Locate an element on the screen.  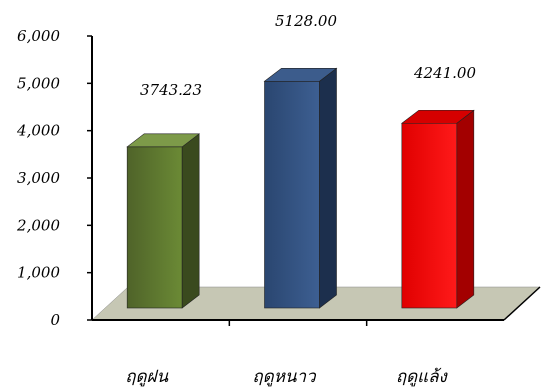
y-tick-label: 3,000 is located at coordinates (38, 178).